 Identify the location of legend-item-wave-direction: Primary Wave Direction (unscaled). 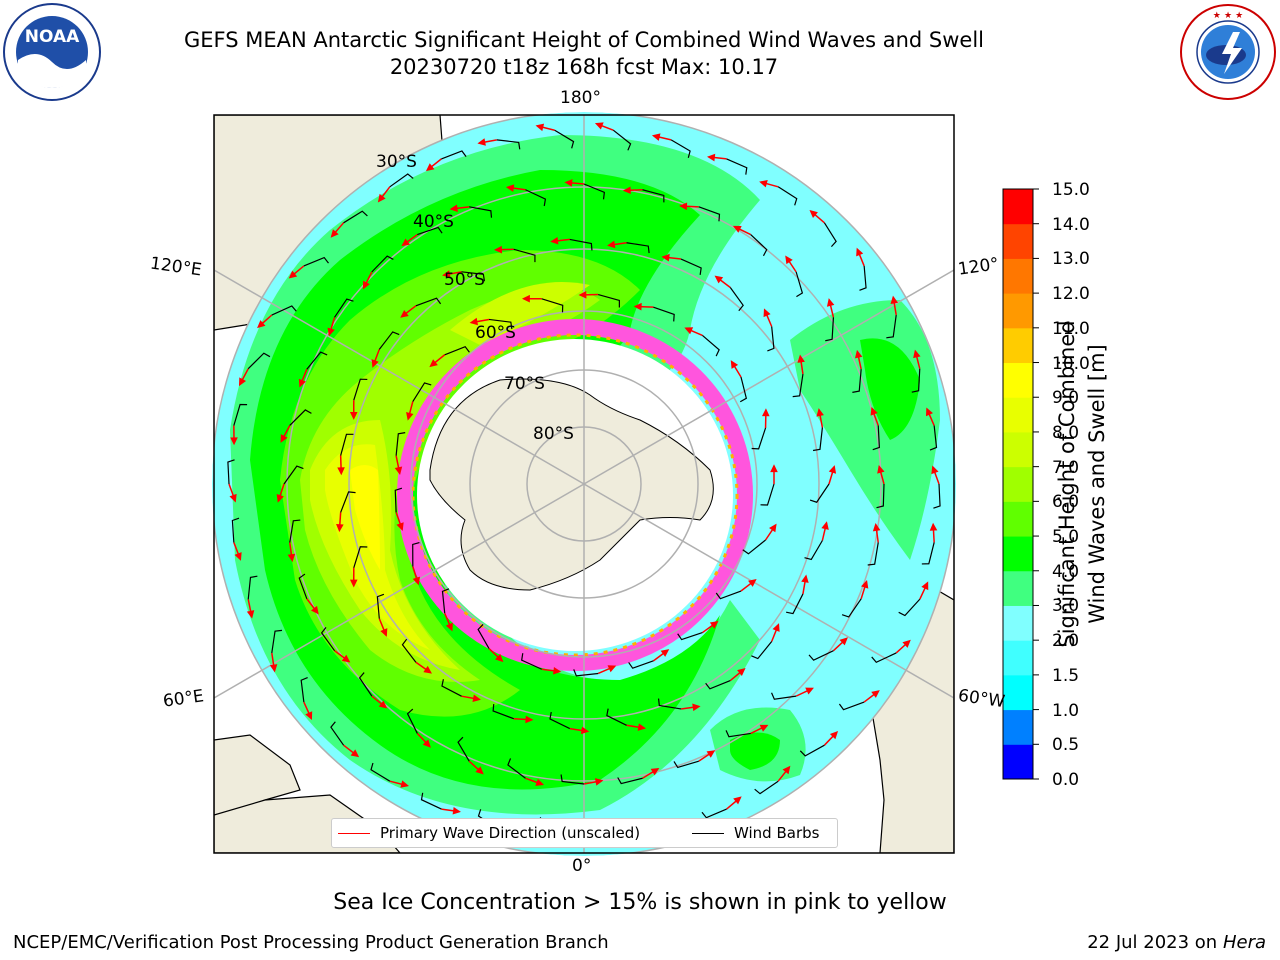
(489, 833).